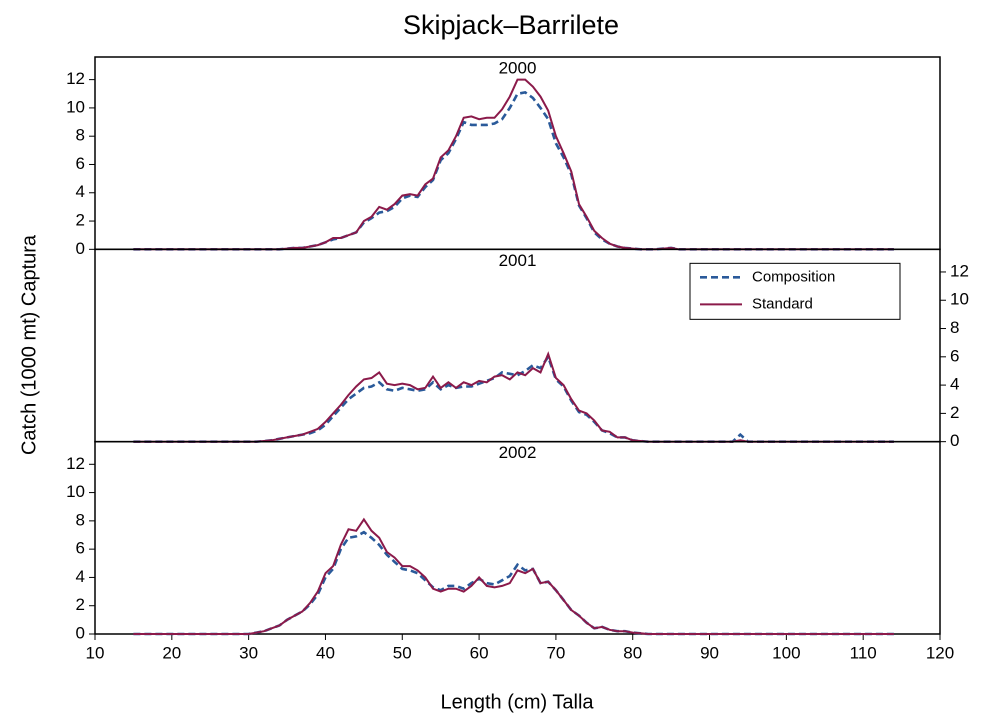 This screenshot has height=721, width=991. I want to click on x-tick-label: 10, so click(95, 652).